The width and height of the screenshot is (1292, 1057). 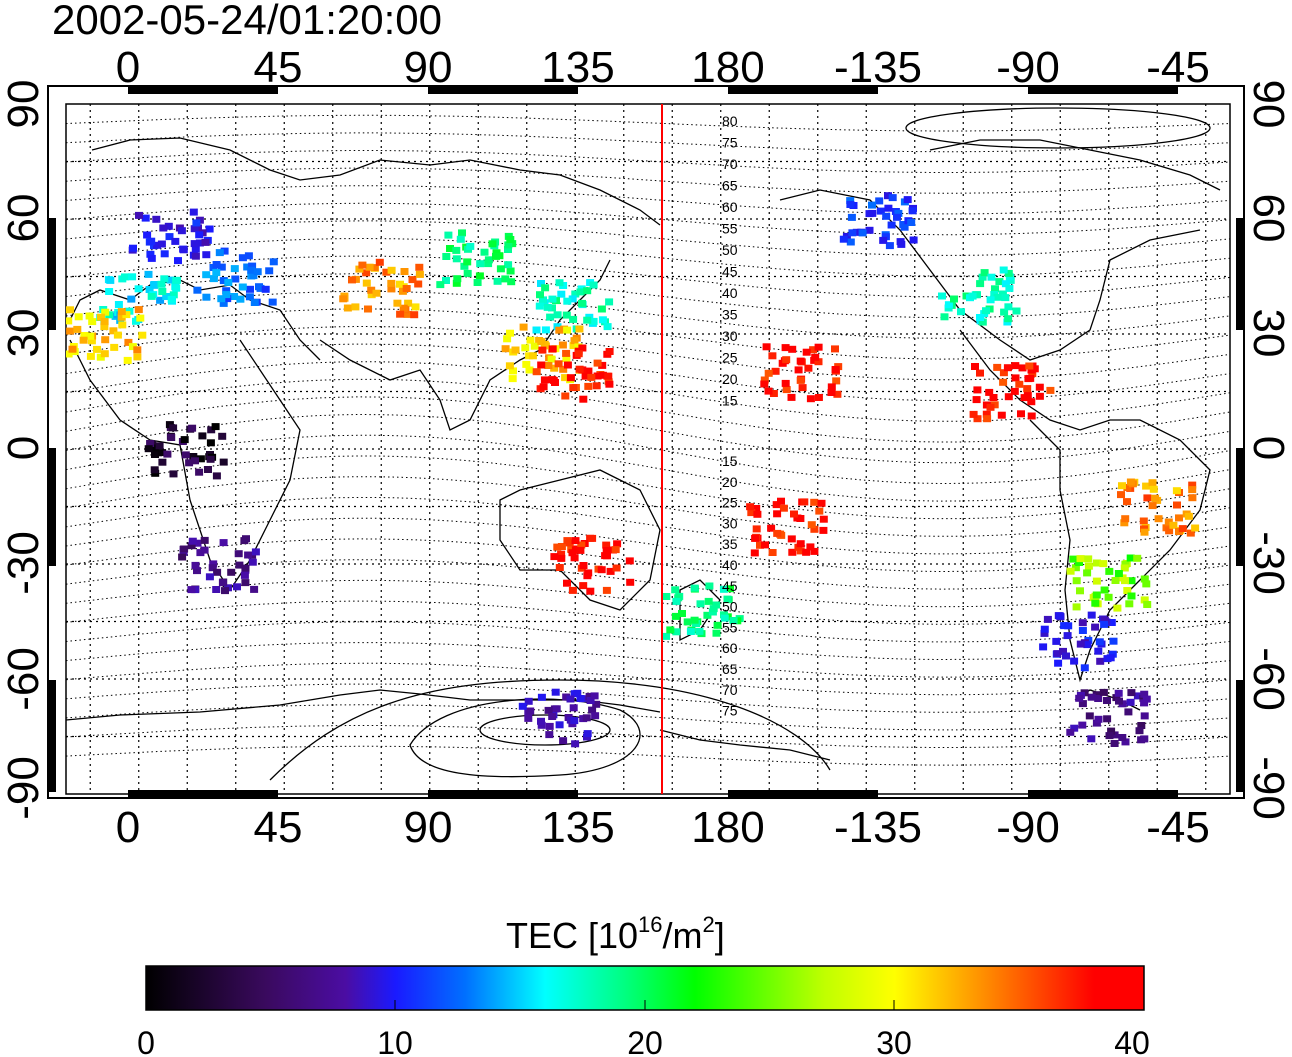 I want to click on colorbar-label-text: TEC [10, so click(x=572, y=935).